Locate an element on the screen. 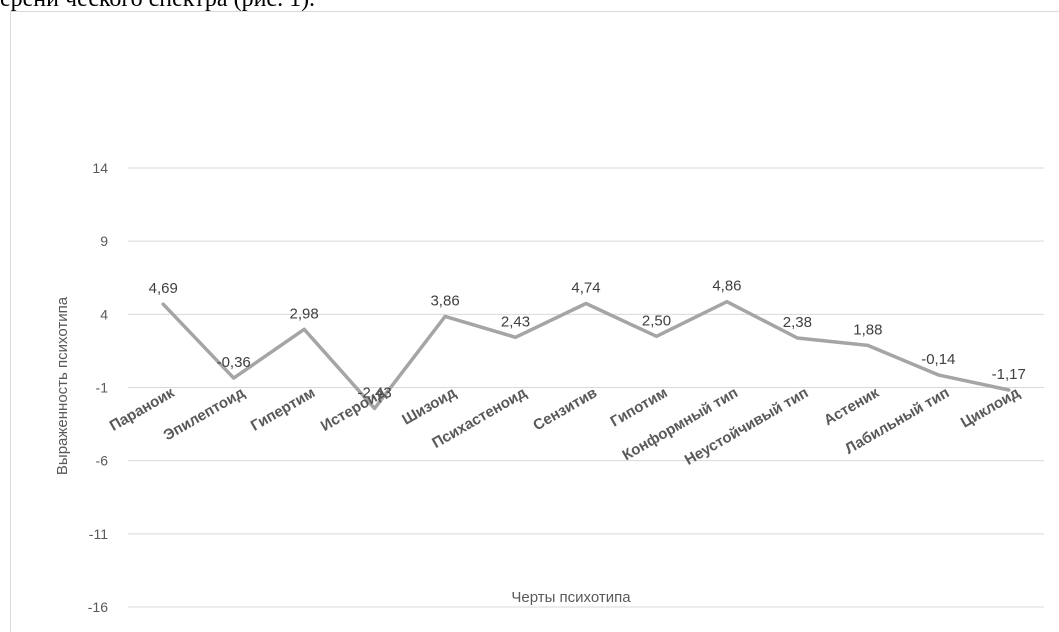 This screenshot has width=1059, height=632. data-label: 2,98 is located at coordinates (304, 313).